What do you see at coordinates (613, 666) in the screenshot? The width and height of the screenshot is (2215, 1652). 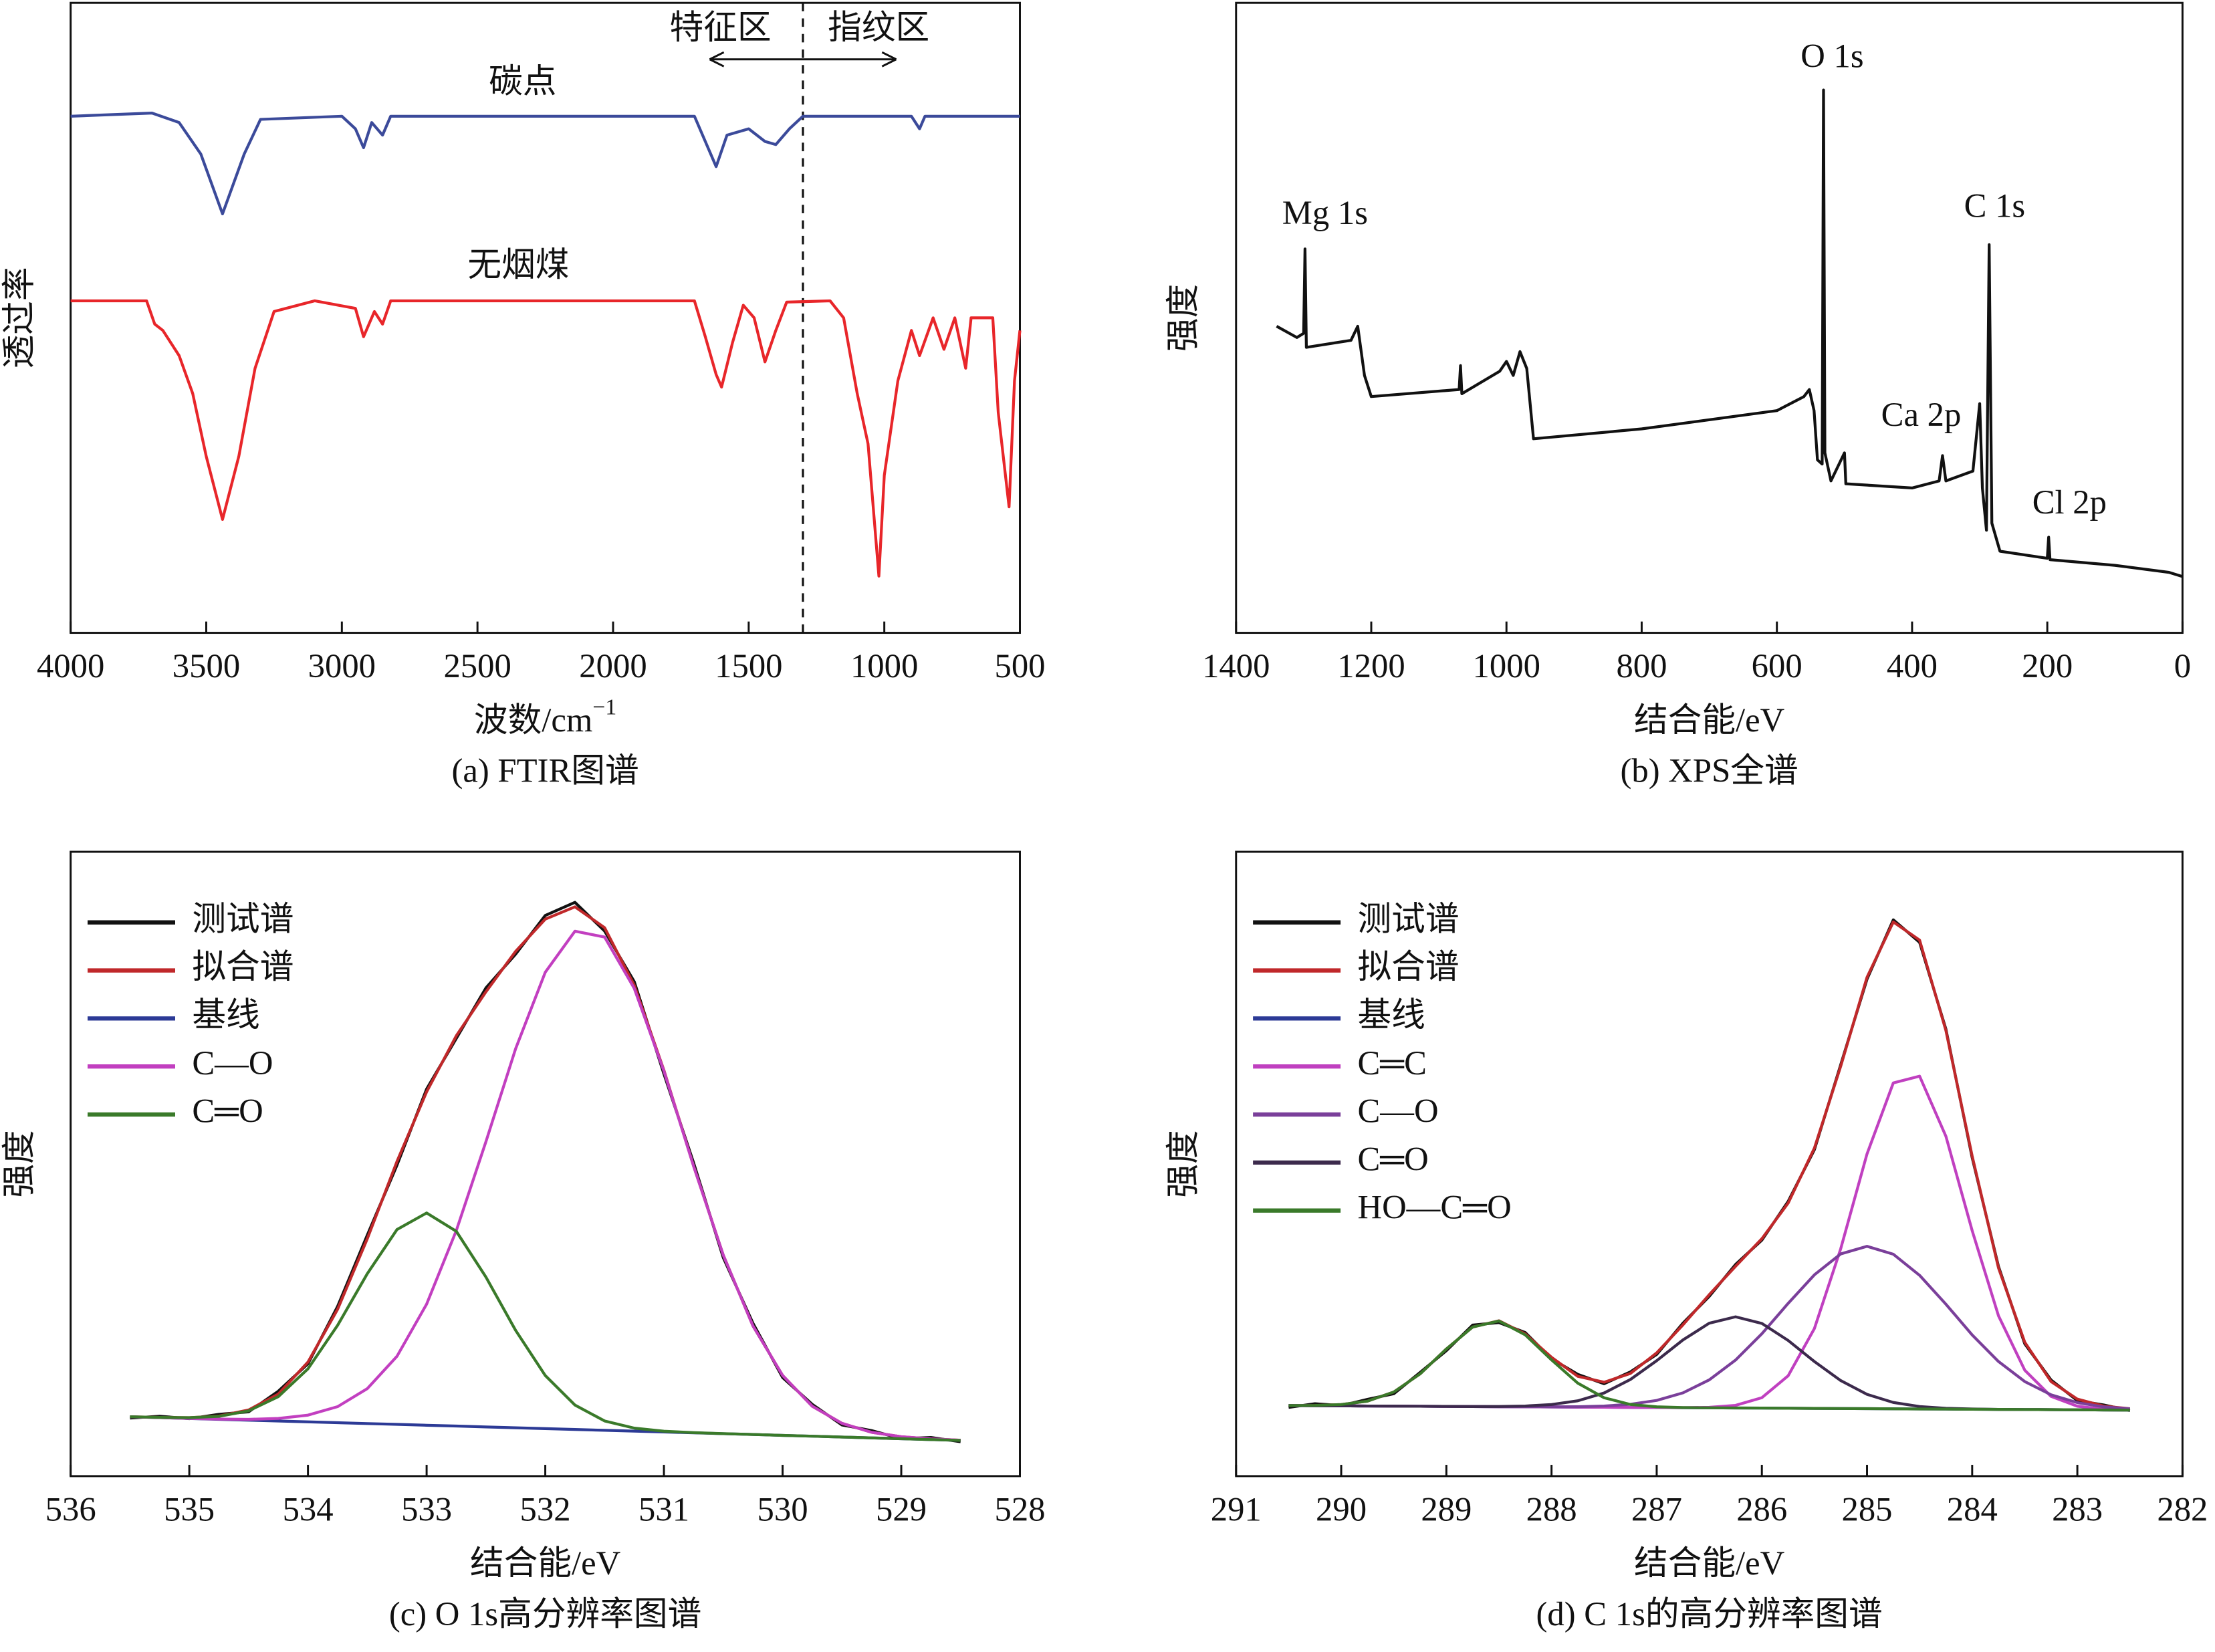 I see `x-tick-label: 2000` at bounding box center [613, 666].